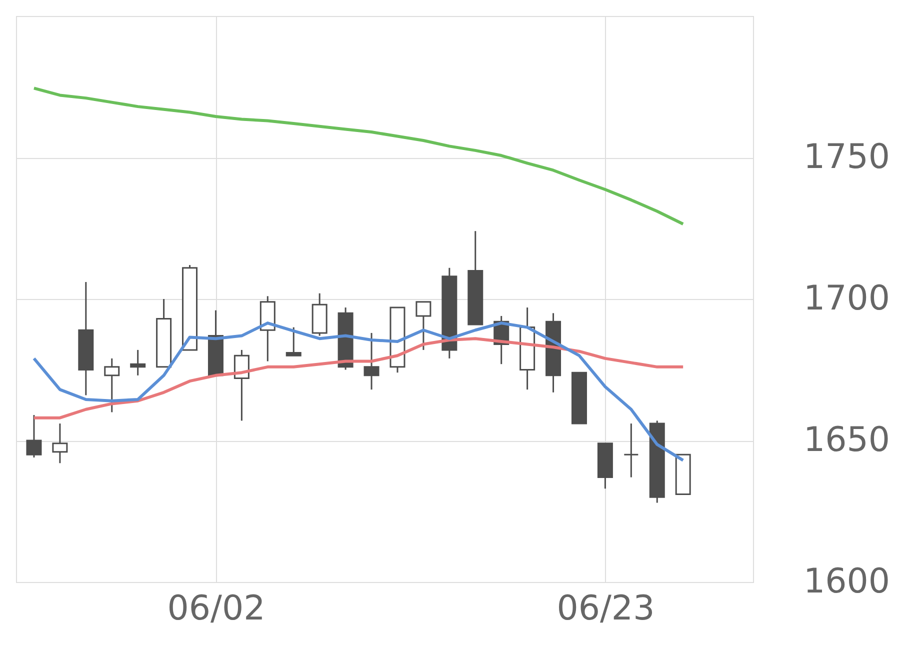  I want to click on y-tick-label: 1650, so click(847, 440).